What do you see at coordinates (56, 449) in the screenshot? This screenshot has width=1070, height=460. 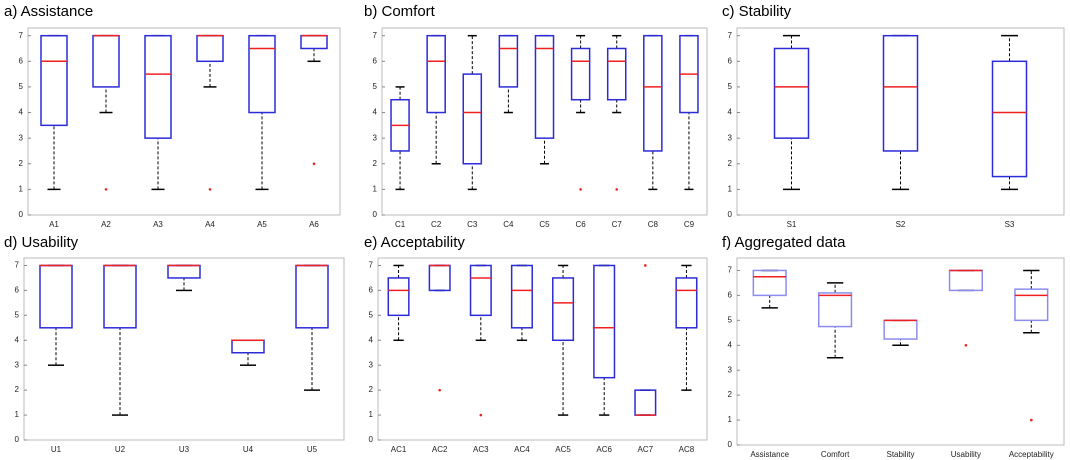 I see `x-tick-label: U1` at bounding box center [56, 449].